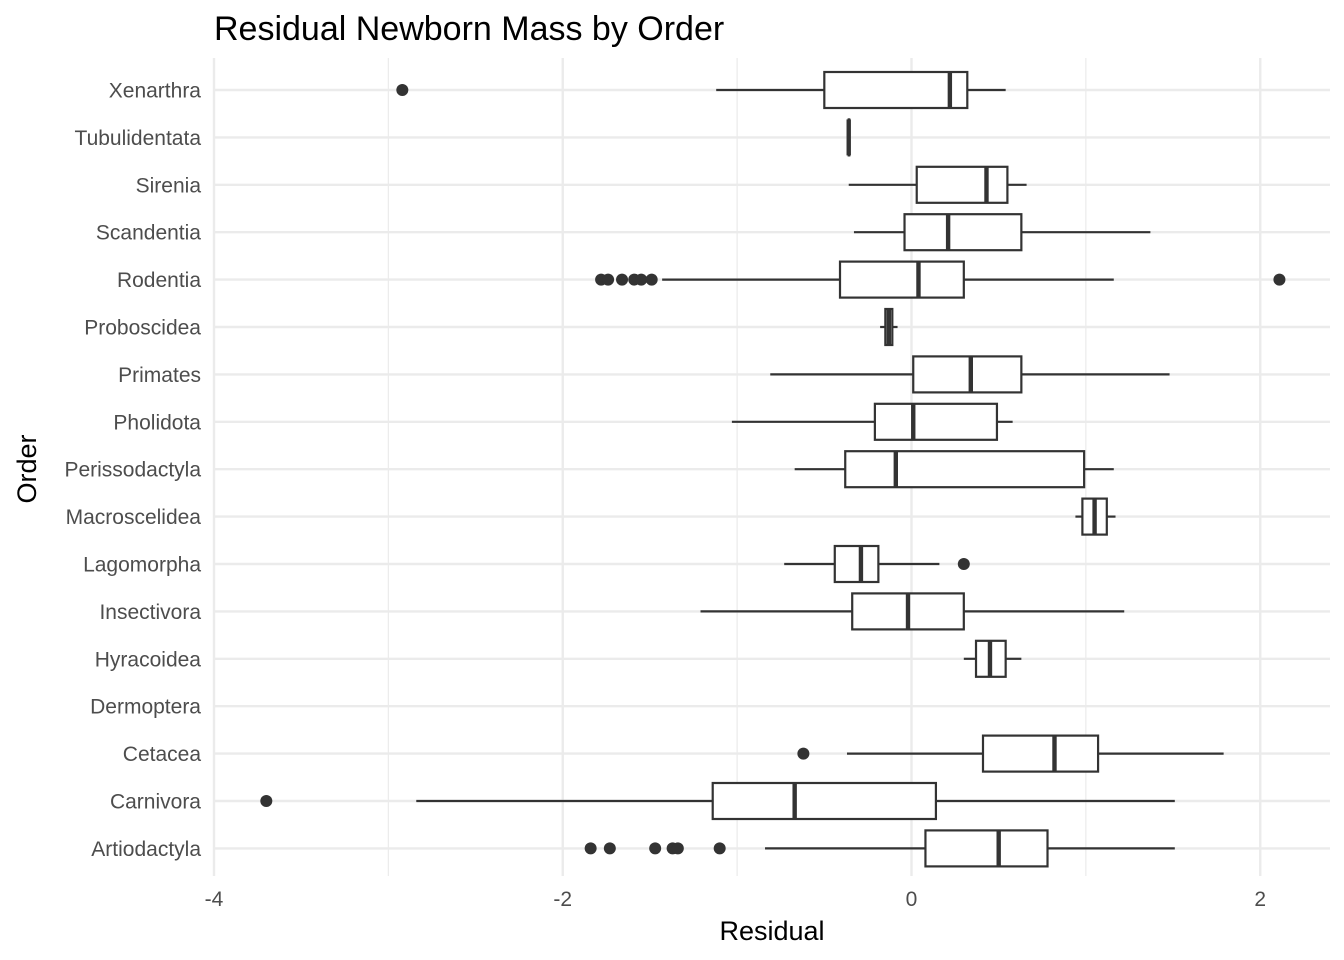 This screenshot has height=960, width=1344. What do you see at coordinates (562, 899) in the screenshot?
I see `x-tick-label: -2` at bounding box center [562, 899].